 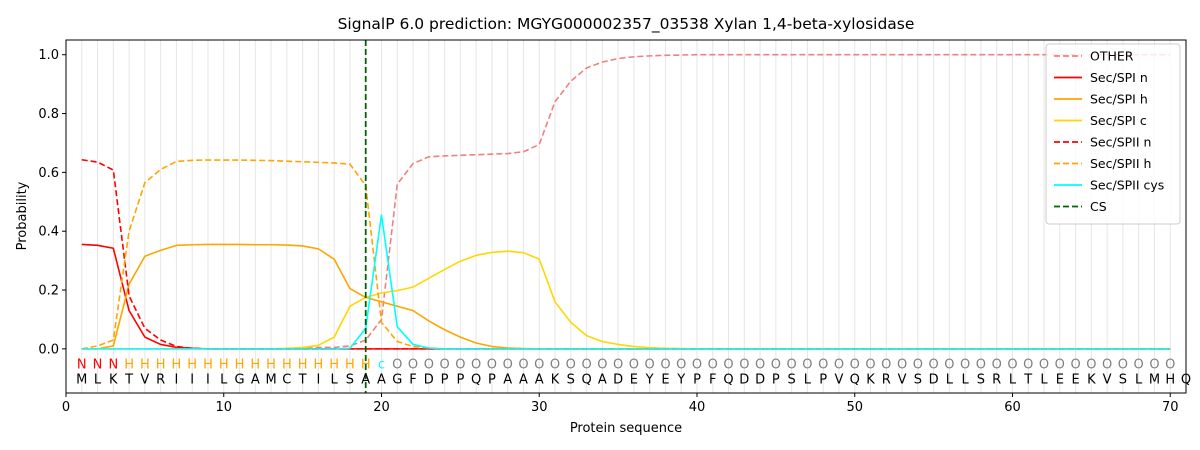 I want to click on x-tick-label: 30, so click(x=539, y=407).